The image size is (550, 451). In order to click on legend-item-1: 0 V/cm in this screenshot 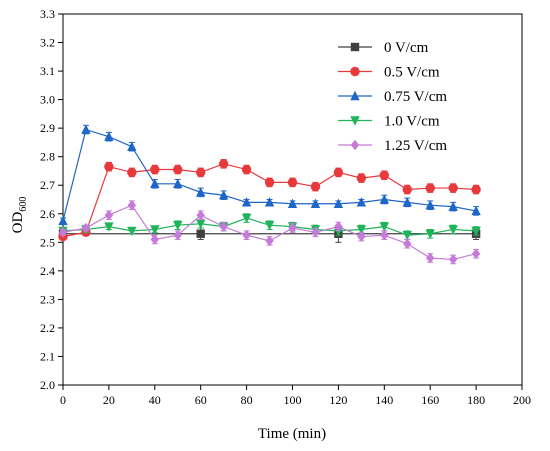, I will do `click(383, 48)`.